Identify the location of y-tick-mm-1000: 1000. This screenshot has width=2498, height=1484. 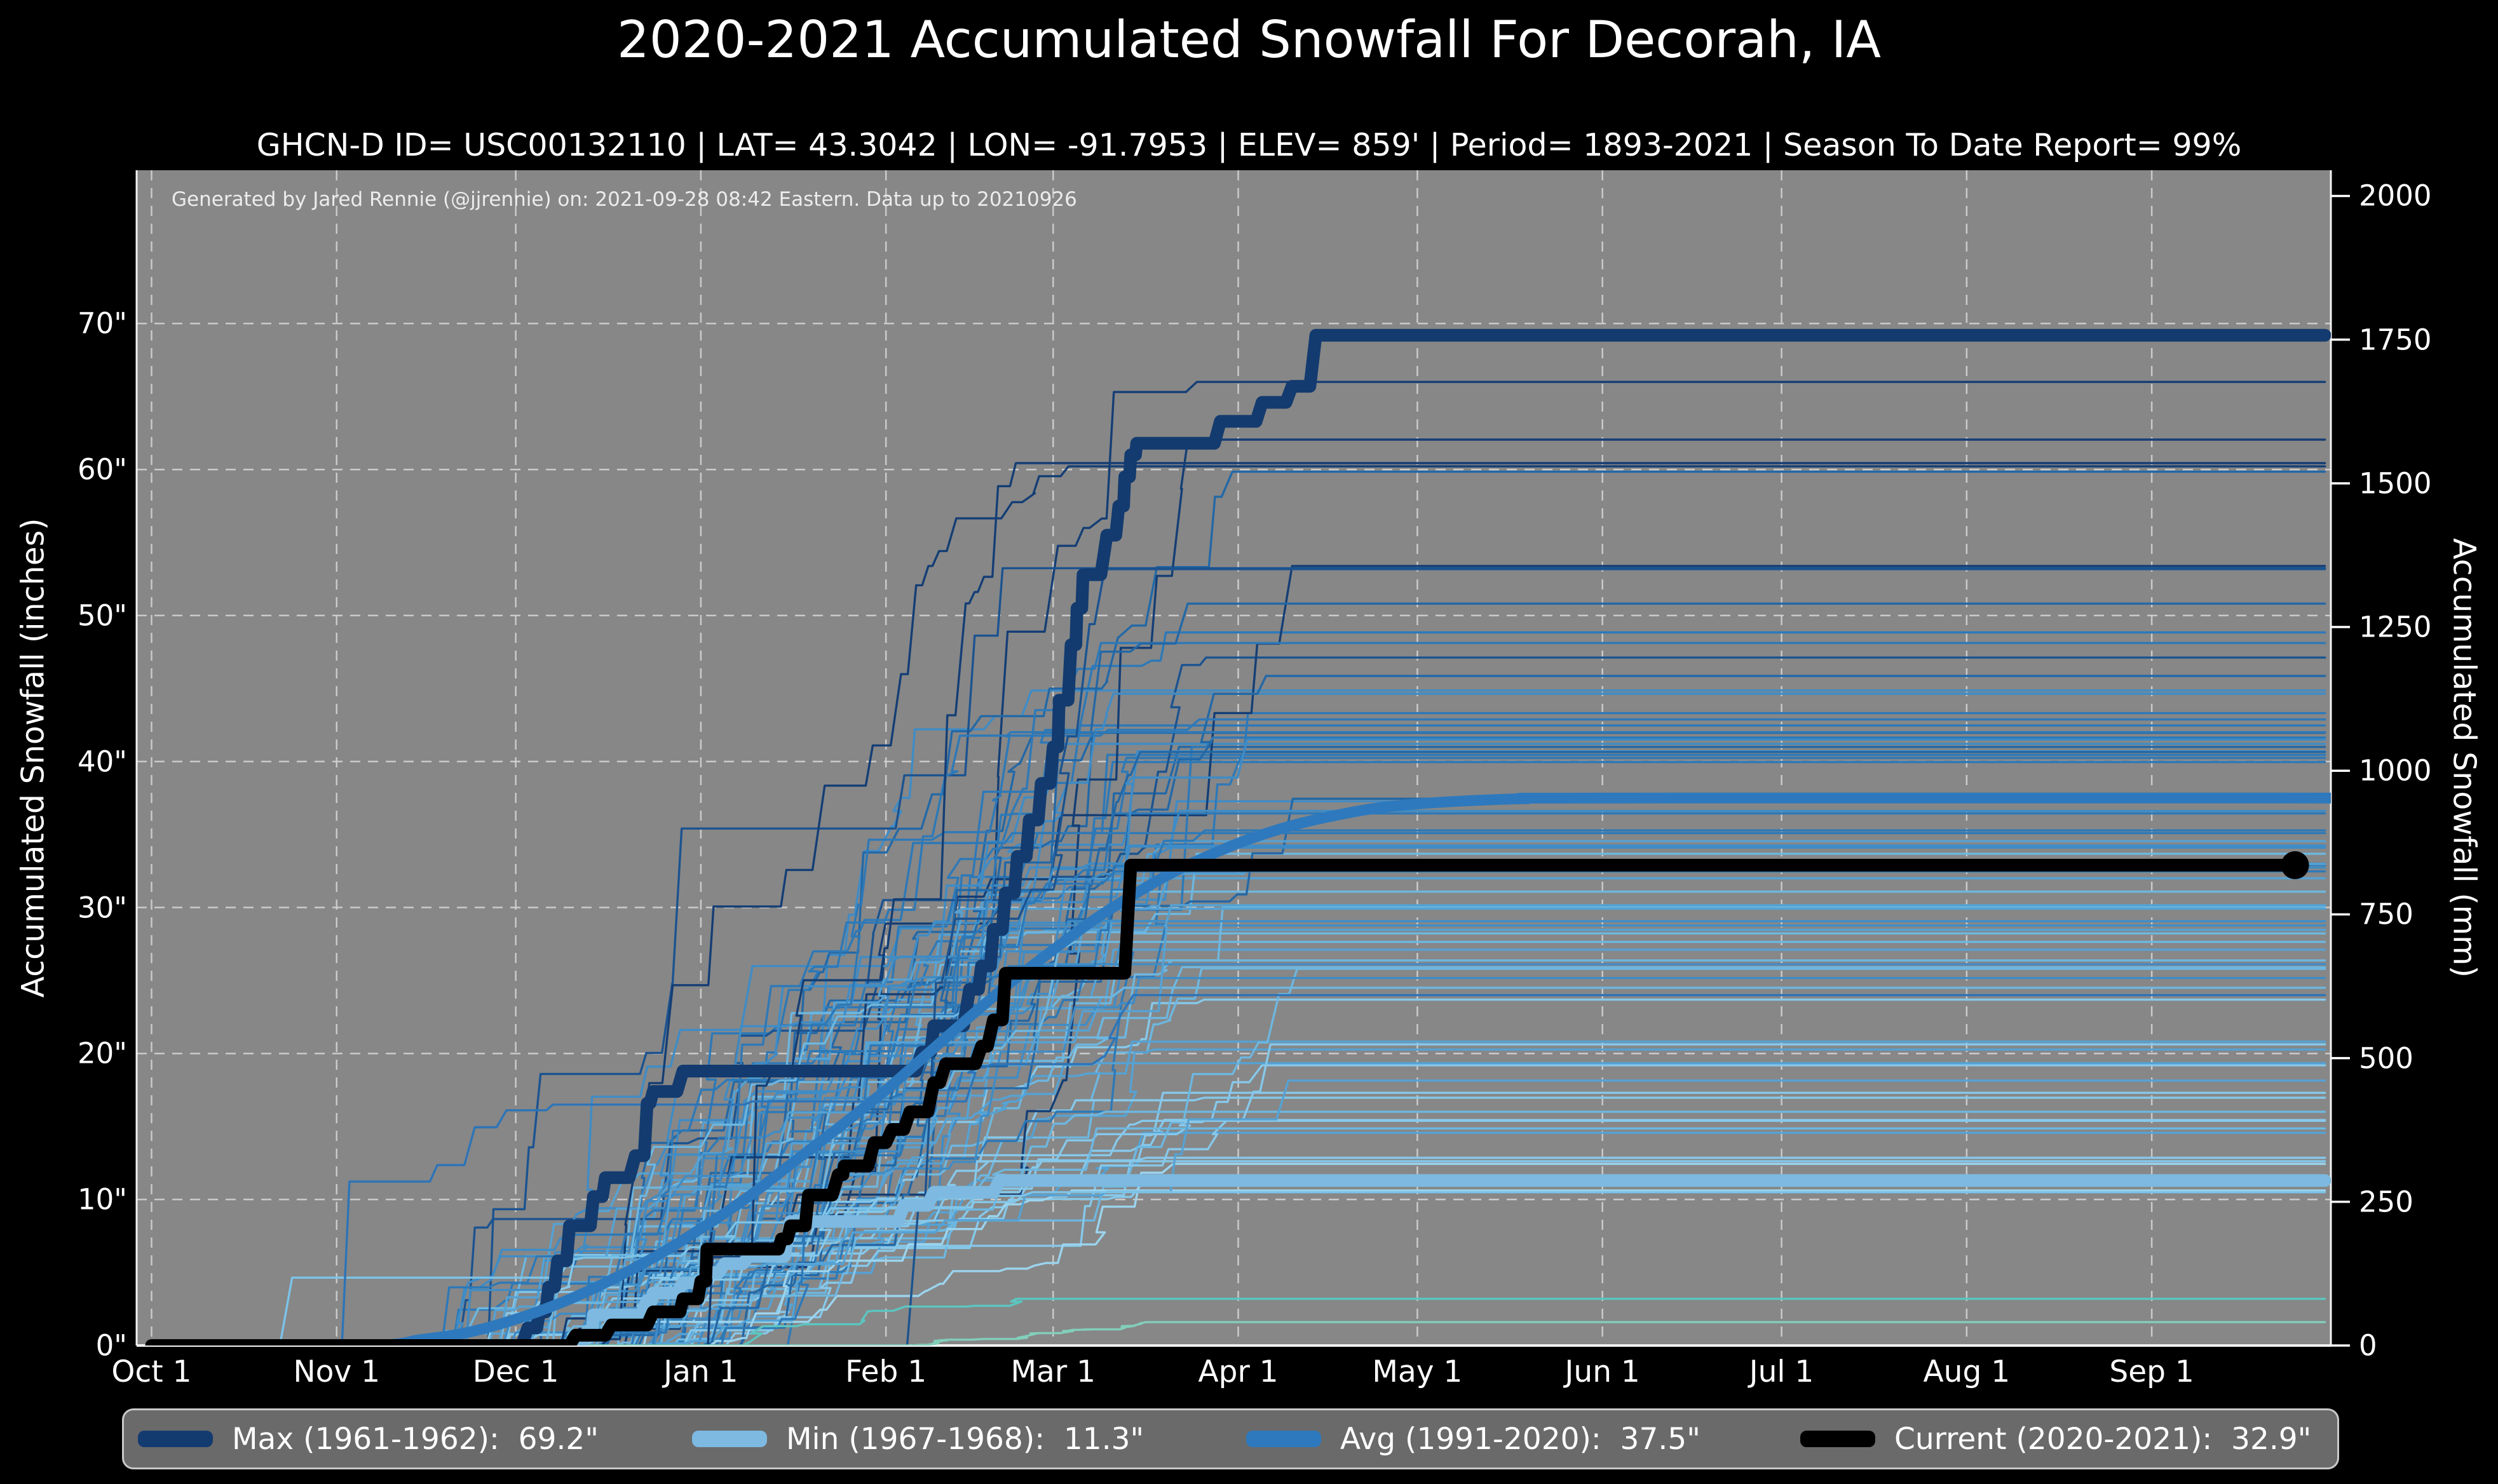
(2395, 770).